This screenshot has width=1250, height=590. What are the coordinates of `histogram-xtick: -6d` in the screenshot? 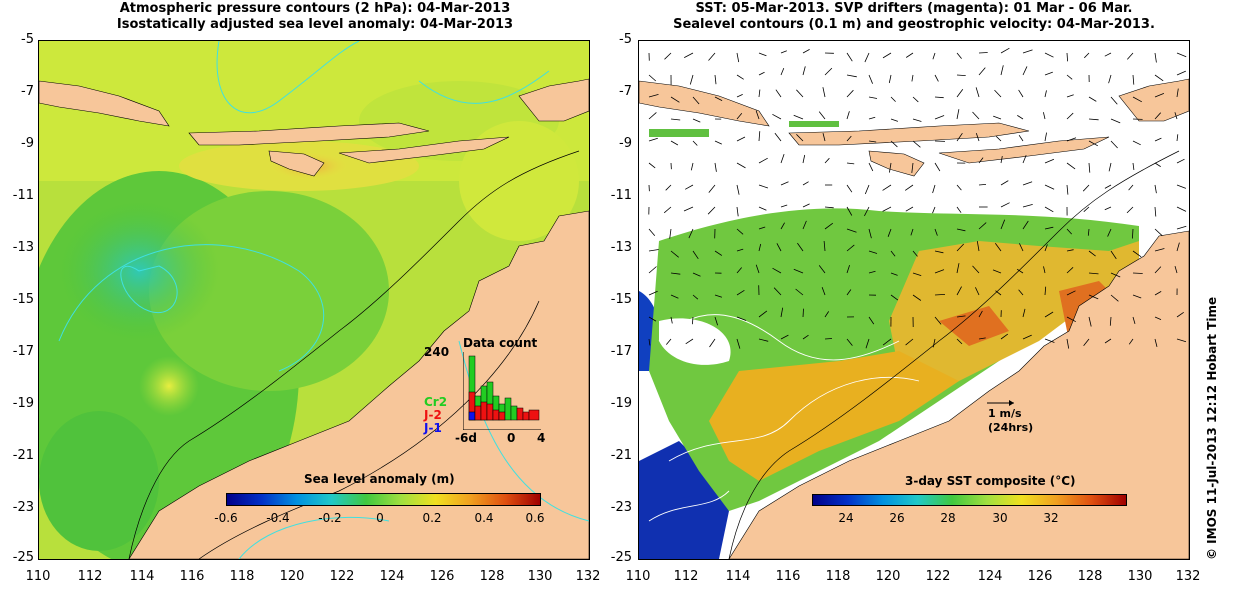 It's located at (466, 438).